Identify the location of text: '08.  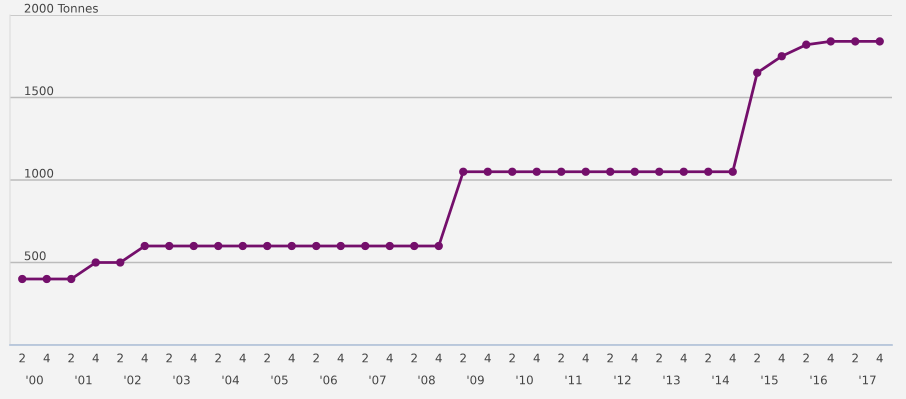
(426, 379).